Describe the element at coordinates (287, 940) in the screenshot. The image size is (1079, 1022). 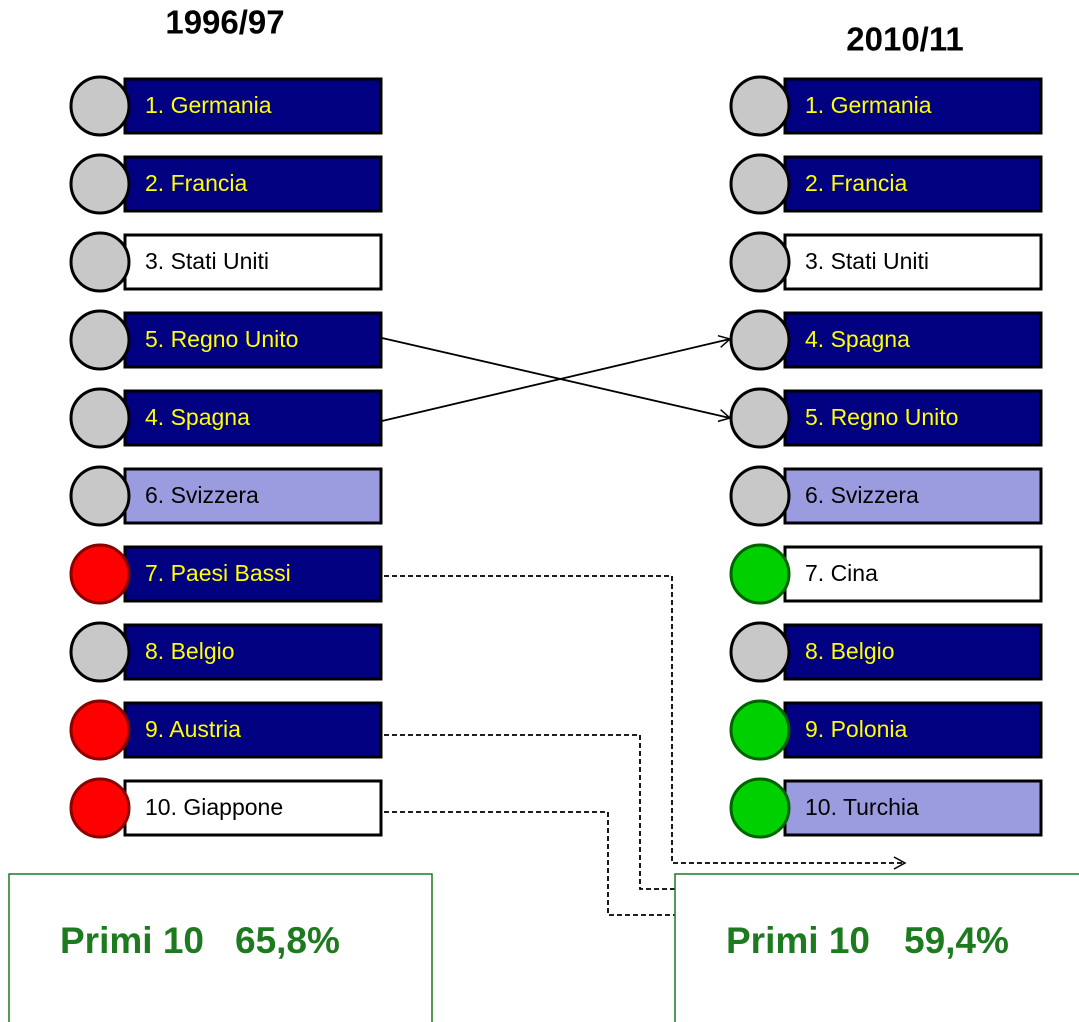
I see `footer-value: 65,8%` at that location.